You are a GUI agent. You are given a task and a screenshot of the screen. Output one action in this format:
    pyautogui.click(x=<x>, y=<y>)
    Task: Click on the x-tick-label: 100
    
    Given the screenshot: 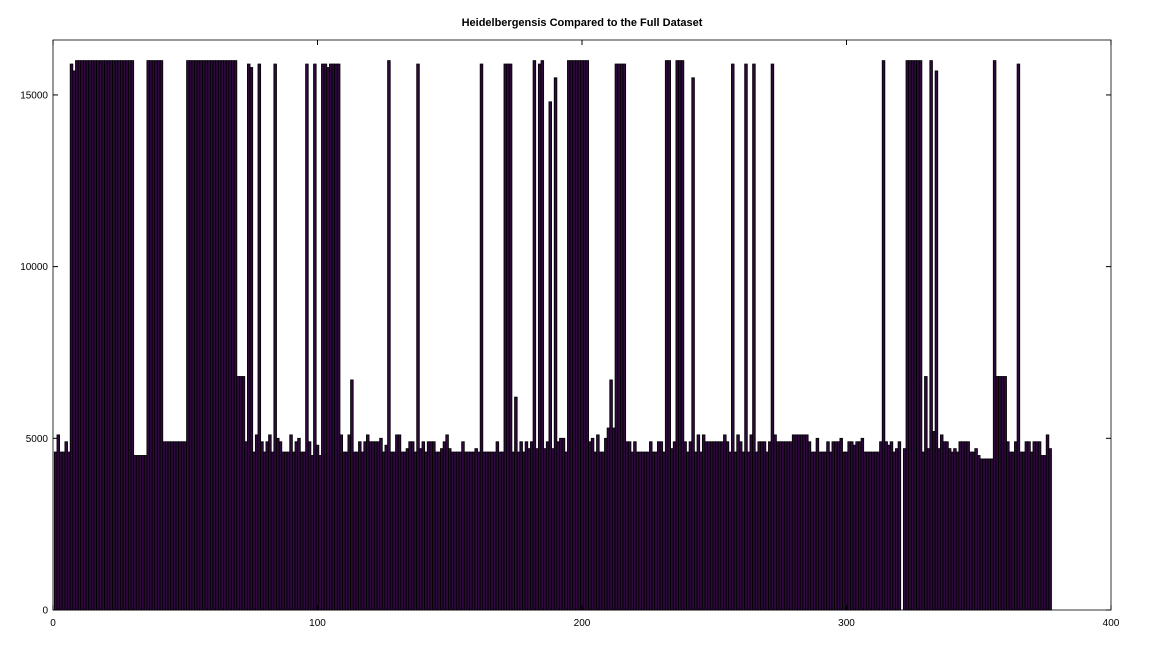 What is the action you would take?
    pyautogui.click(x=317, y=623)
    